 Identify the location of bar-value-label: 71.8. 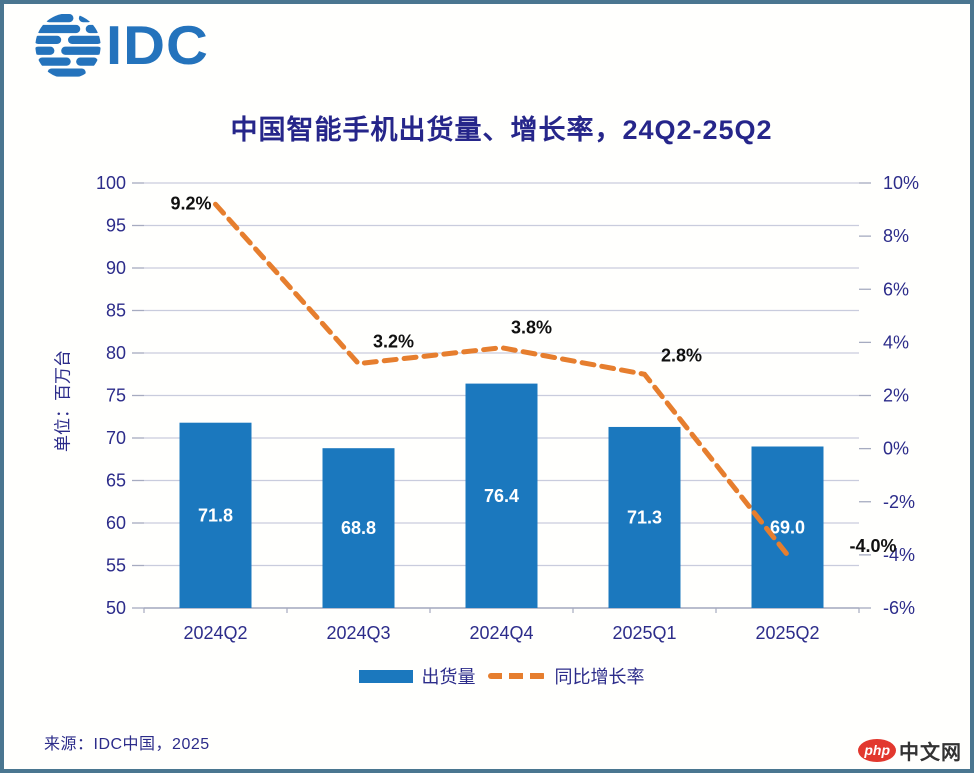
(215, 515).